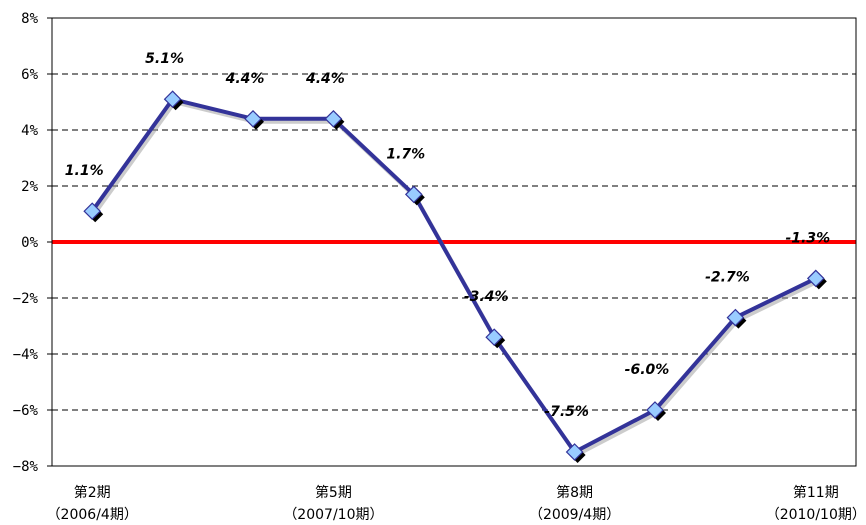 This screenshot has width=866, height=525. Describe the element at coordinates (405, 154) in the screenshot. I see `data-label: 1.7%` at that location.